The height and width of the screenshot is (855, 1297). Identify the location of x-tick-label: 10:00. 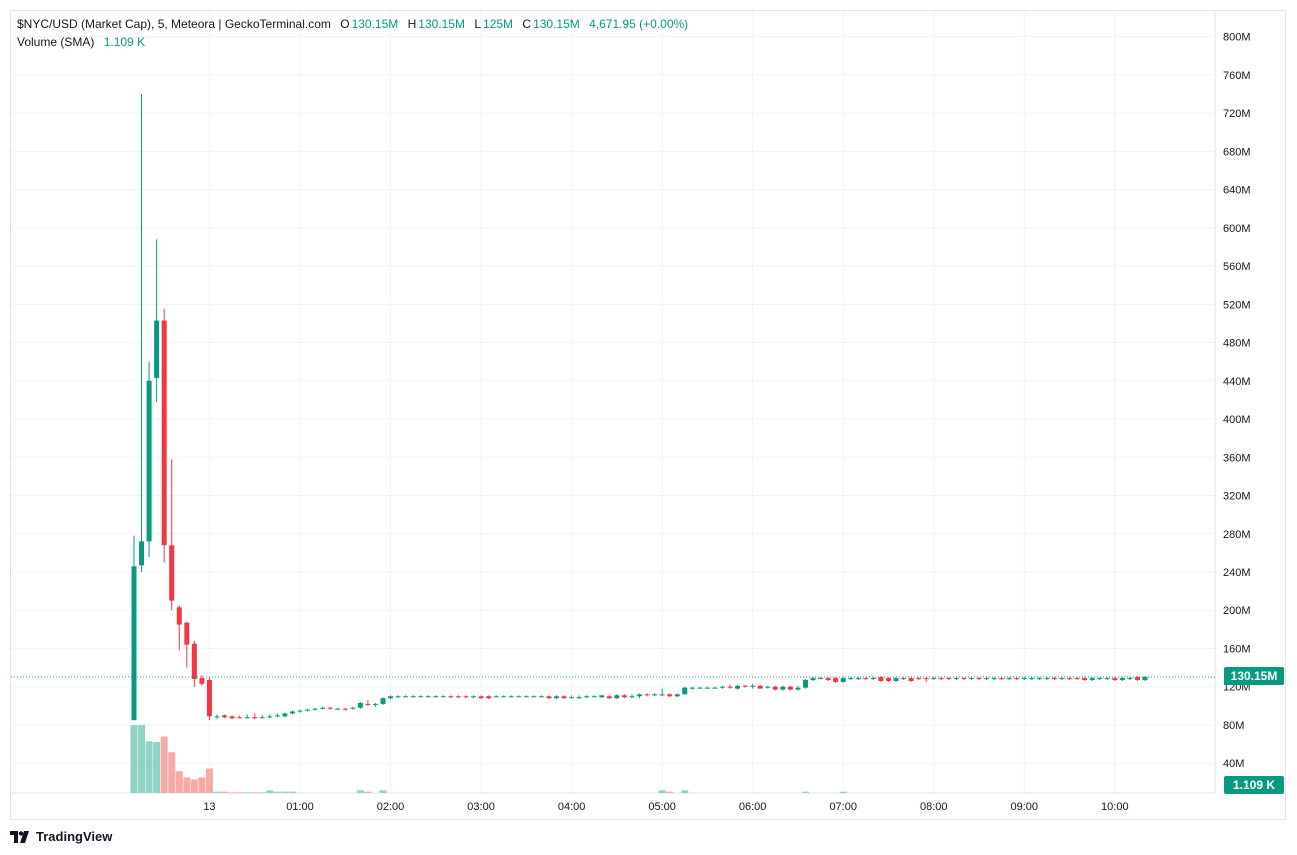
(1115, 807).